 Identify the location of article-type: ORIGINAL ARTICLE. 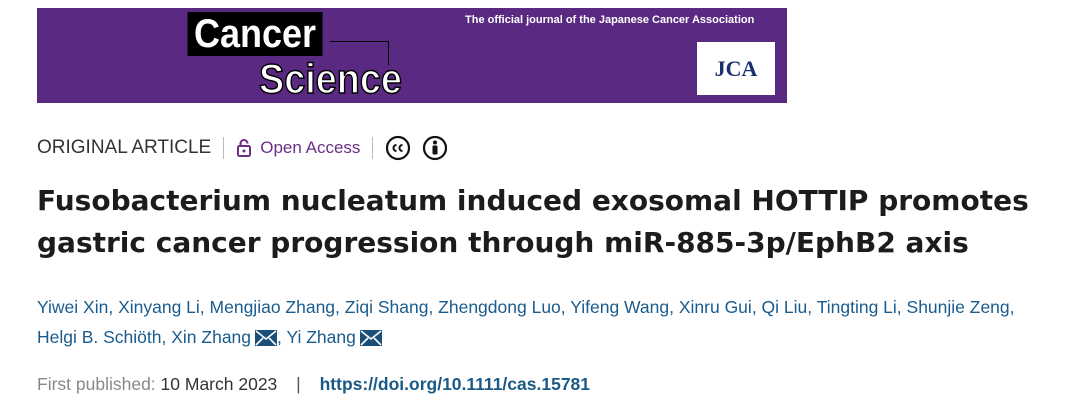
(124, 147).